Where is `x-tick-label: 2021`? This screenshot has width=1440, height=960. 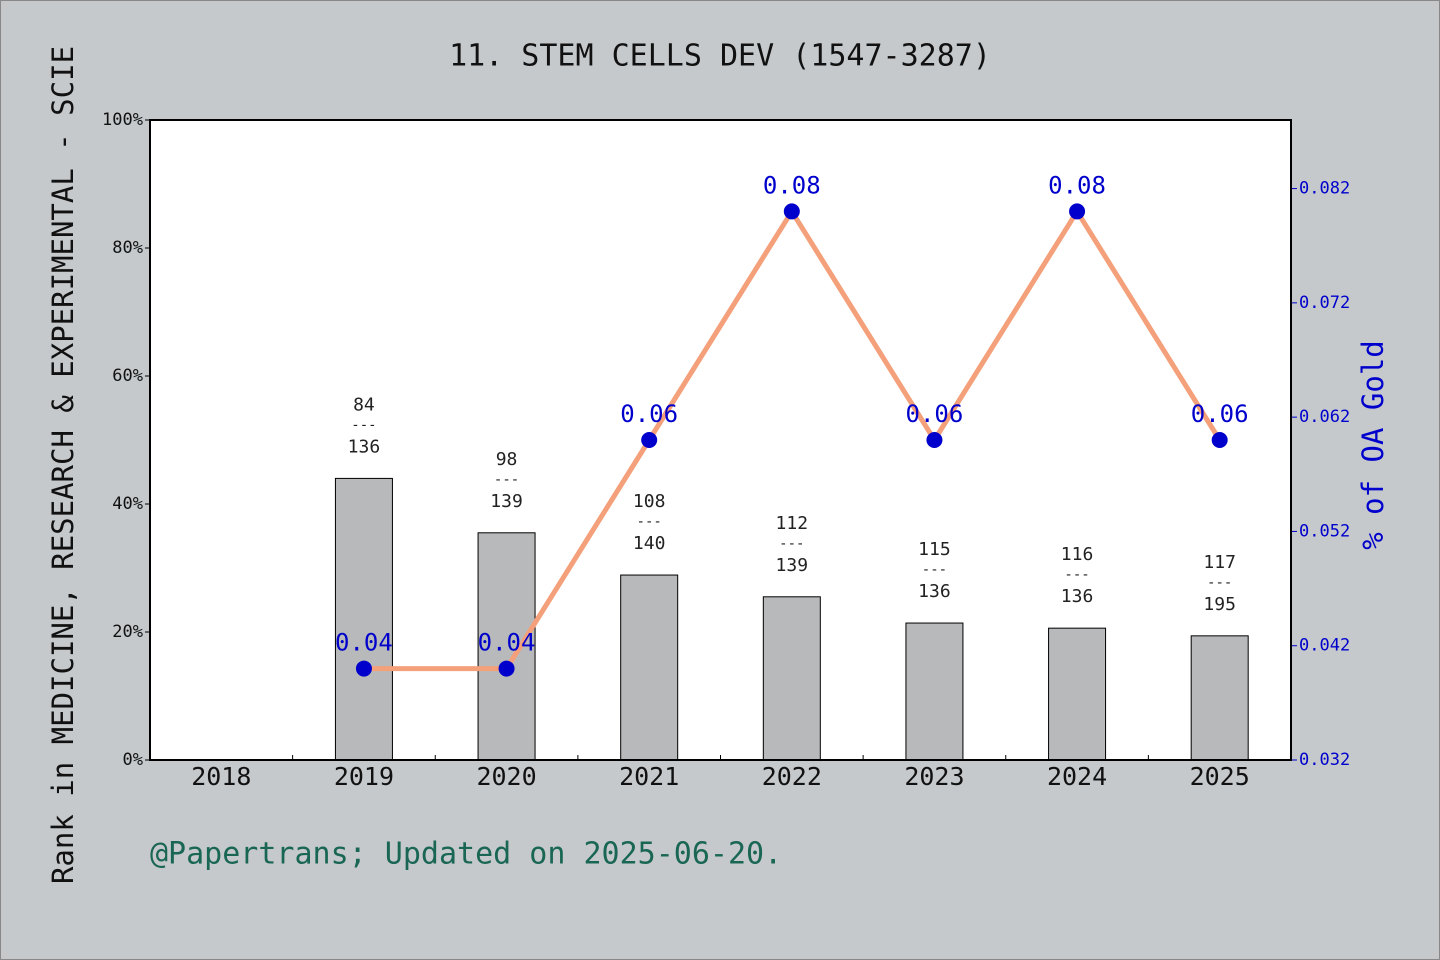
x-tick-label: 2021 is located at coordinates (649, 776).